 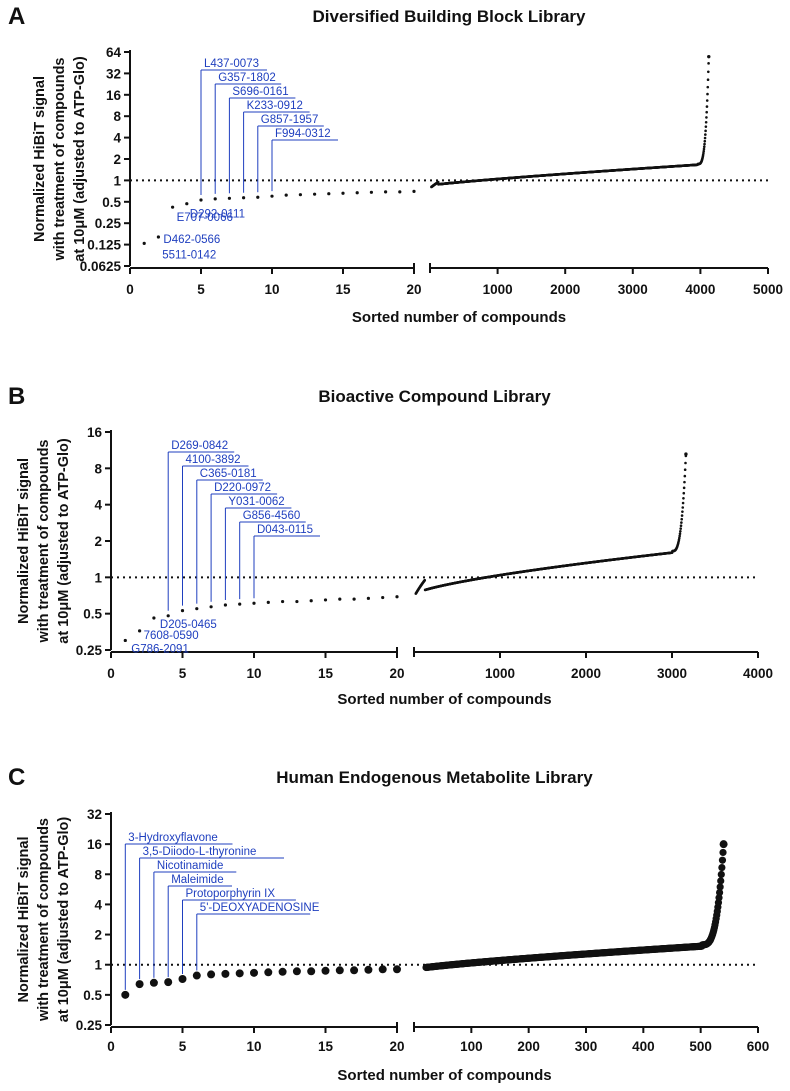 I want to click on annotation-label: 5511-0142, so click(x=189, y=255).